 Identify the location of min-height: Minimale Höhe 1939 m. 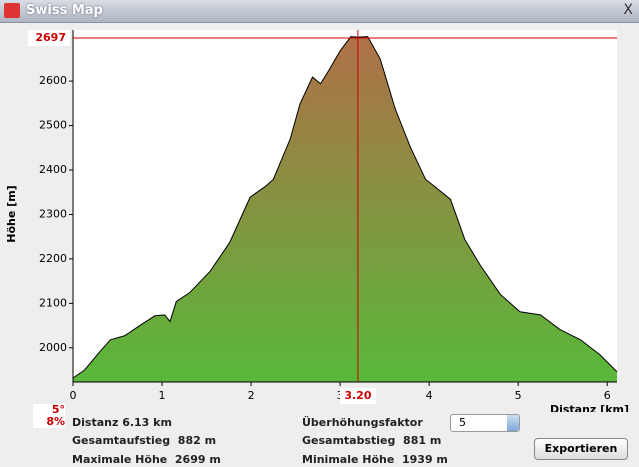
(375, 459).